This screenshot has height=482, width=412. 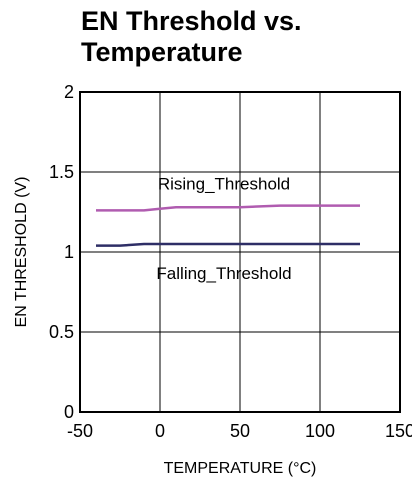 What do you see at coordinates (61, 172) in the screenshot?
I see `y-tick-label: 1.5` at bounding box center [61, 172].